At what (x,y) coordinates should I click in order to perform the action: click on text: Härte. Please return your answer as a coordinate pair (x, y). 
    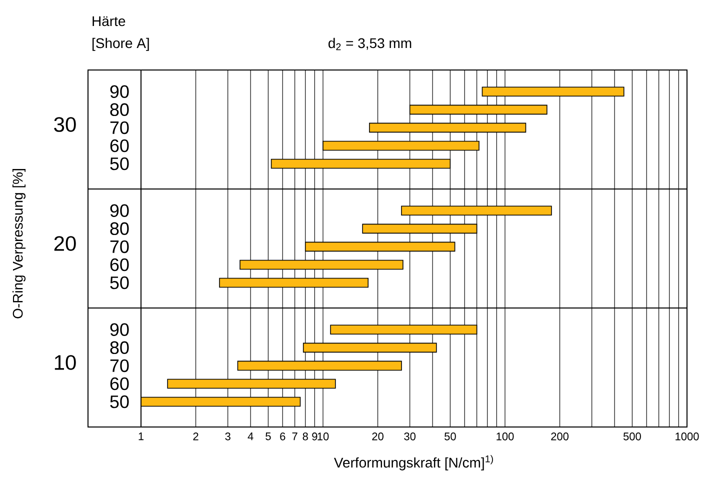
    Looking at the image, I should click on (109, 21).